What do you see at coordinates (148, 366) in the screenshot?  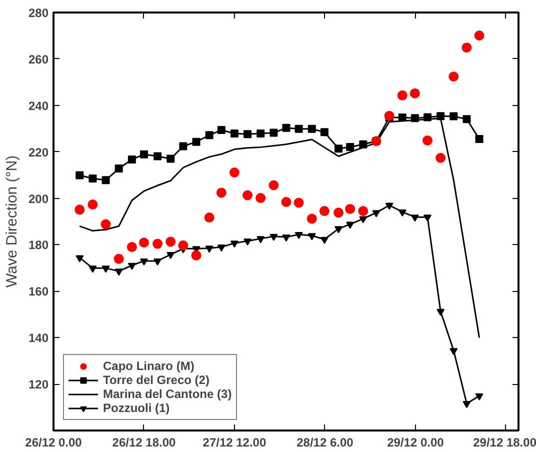 I see `legend-label: Capo Linaro (M)` at bounding box center [148, 366].